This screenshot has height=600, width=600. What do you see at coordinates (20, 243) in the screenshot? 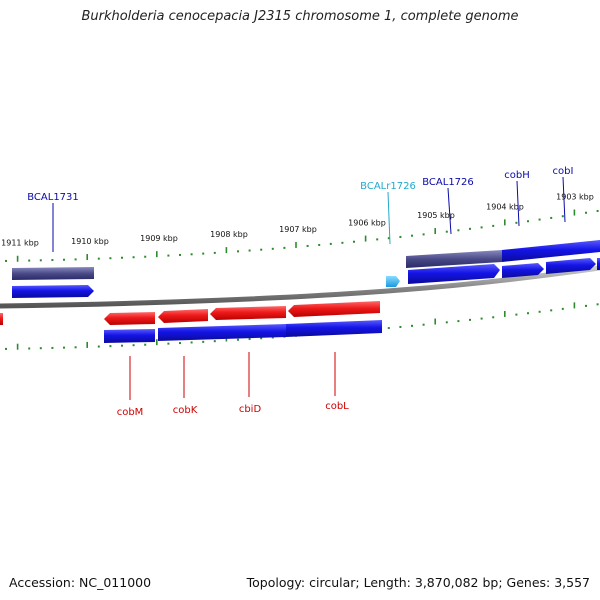
I see `kbp-label: 1911 kbp` at bounding box center [20, 243].